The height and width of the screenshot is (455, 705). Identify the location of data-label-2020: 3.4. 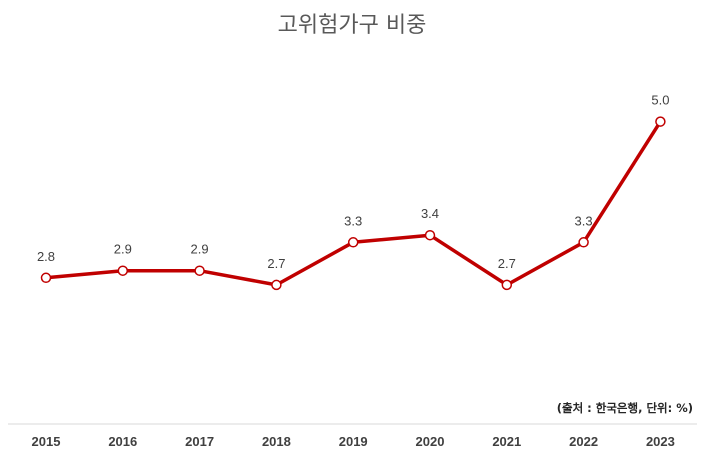
(430, 213).